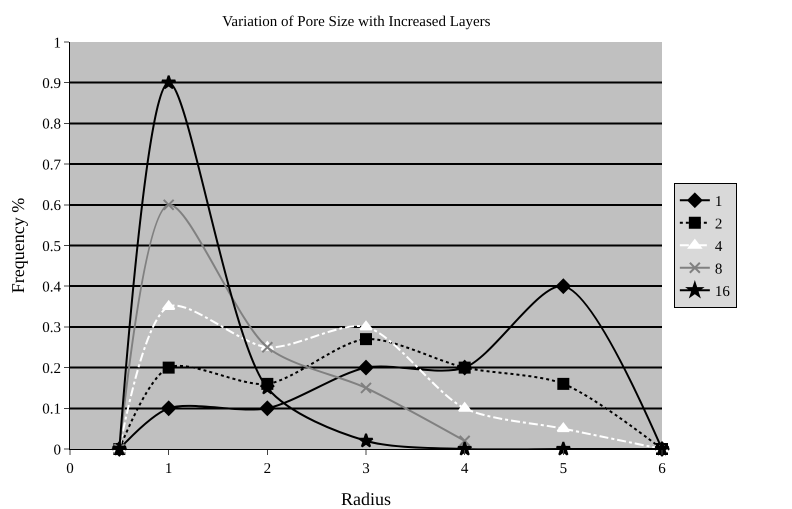  What do you see at coordinates (51, 368) in the screenshot?
I see `y-tick-label: 0.2` at bounding box center [51, 368].